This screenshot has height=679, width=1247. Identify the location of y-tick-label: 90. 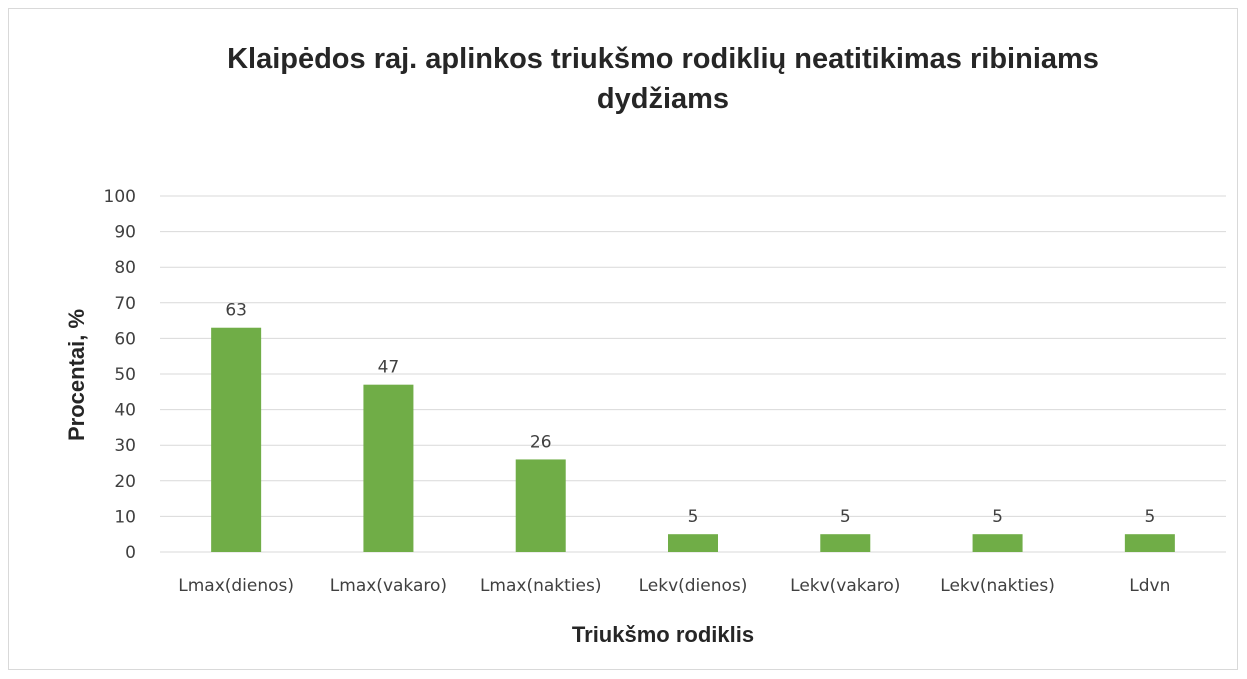
(125, 233).